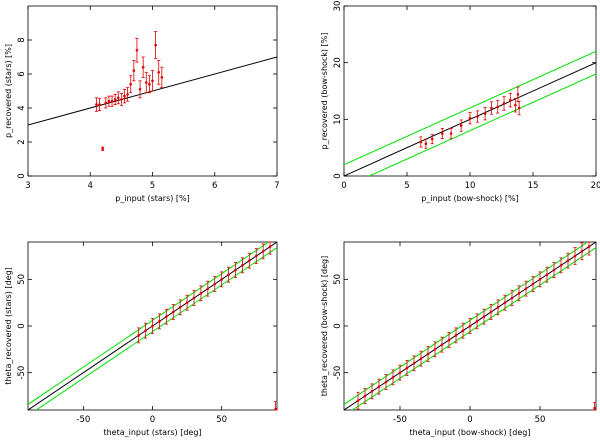  Describe the element at coordinates (338, 6) in the screenshot. I see `y-tick-label: 30` at that location.